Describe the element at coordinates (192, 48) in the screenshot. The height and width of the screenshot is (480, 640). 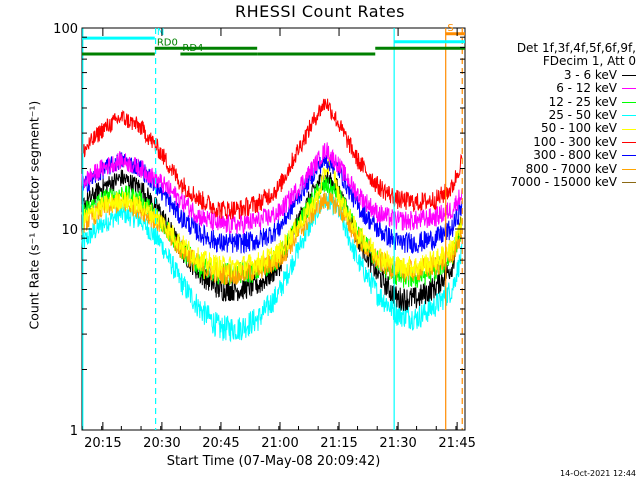
I see `state-bar-label-4: RD4` at that location.